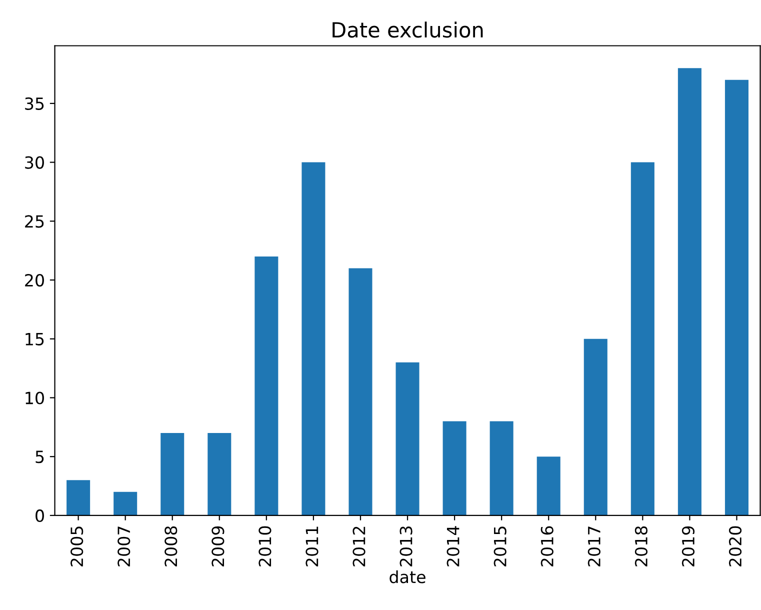 Image resolution: width=761 pixels, height=610 pixels. Describe the element at coordinates (265, 546) in the screenshot. I see `x-tick-label: 2010` at that location.